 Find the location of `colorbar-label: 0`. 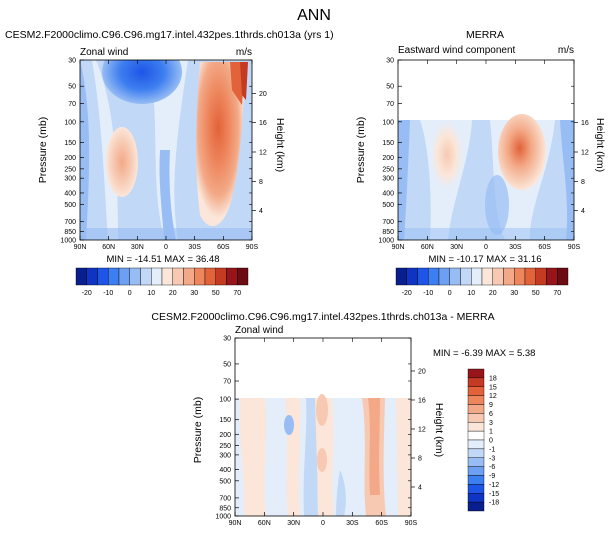

colorbar-label: 0 is located at coordinates (491, 441).